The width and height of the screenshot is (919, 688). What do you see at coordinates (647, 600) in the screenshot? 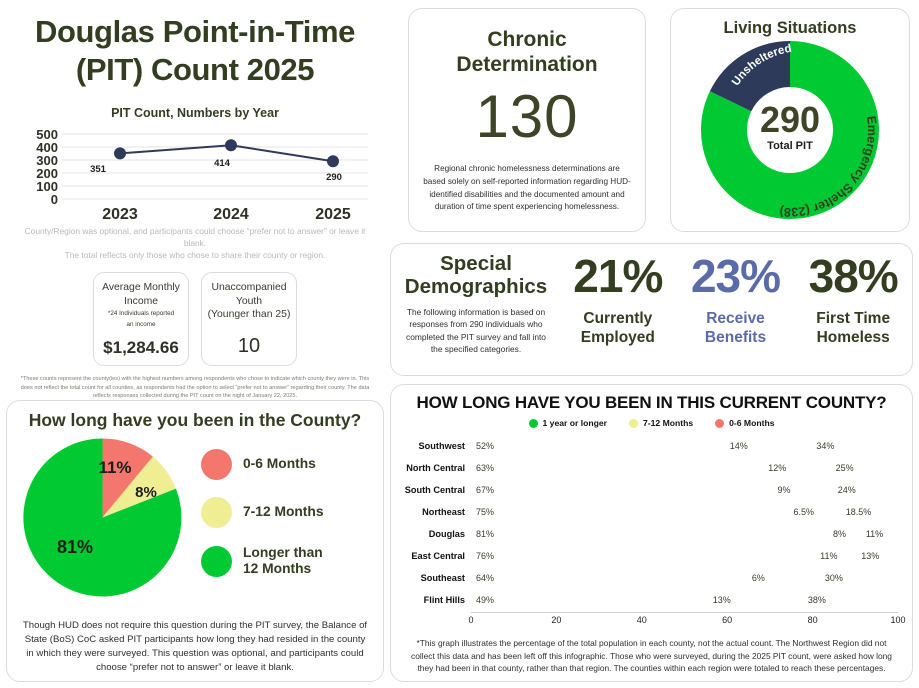
I see `table-row: Flint Hills 49% 13% 38%` at bounding box center [647, 600].